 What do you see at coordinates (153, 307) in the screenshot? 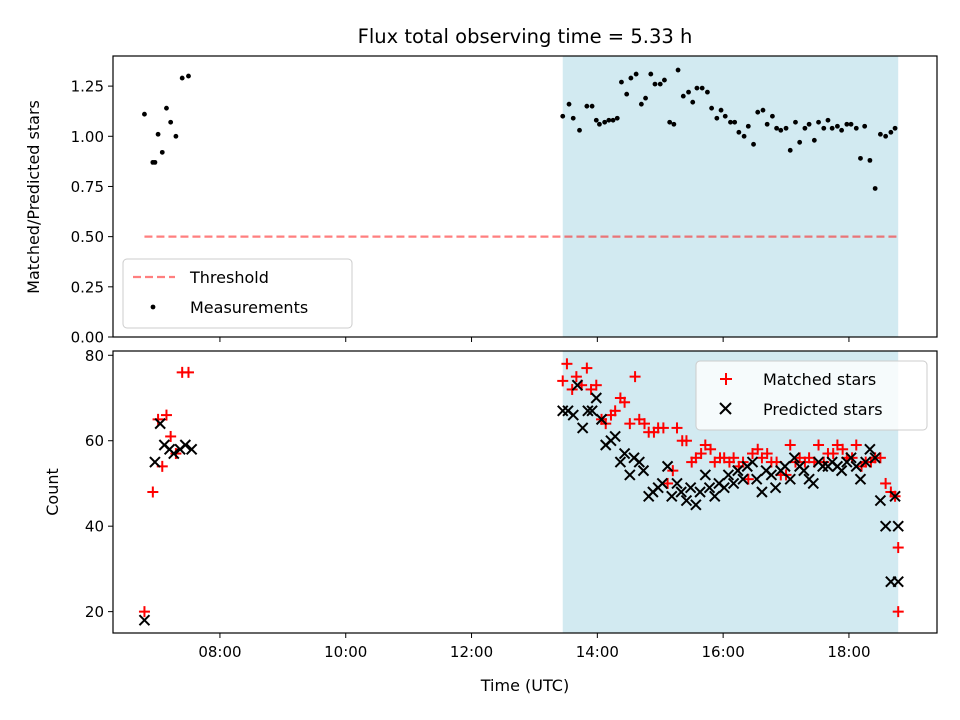
I see `measurements-legend-swatch` at bounding box center [153, 307].